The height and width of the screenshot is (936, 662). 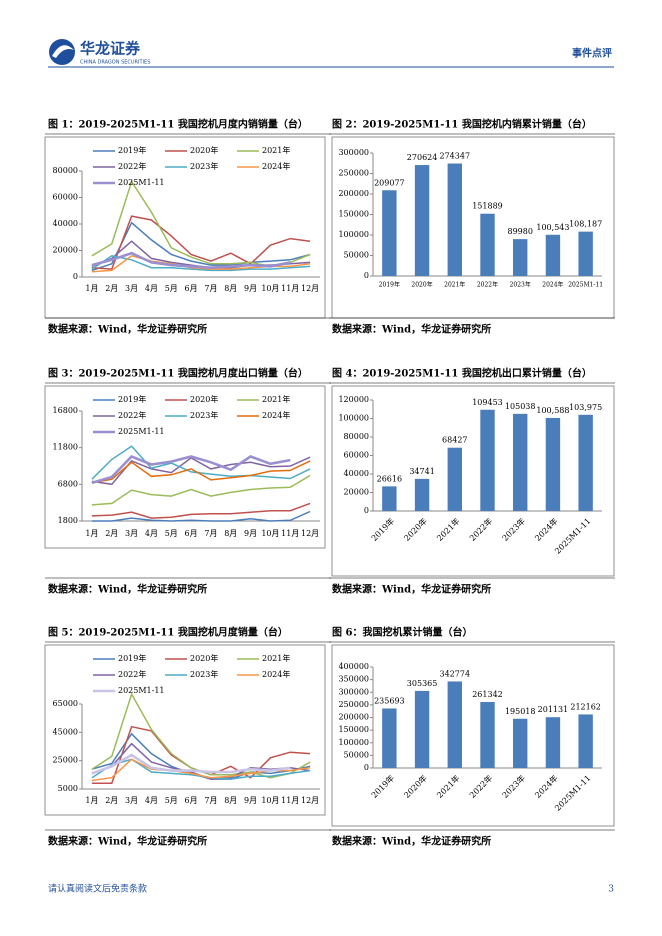 What do you see at coordinates (519, 231) in the screenshot?
I see `value-label: 89980` at bounding box center [519, 231].